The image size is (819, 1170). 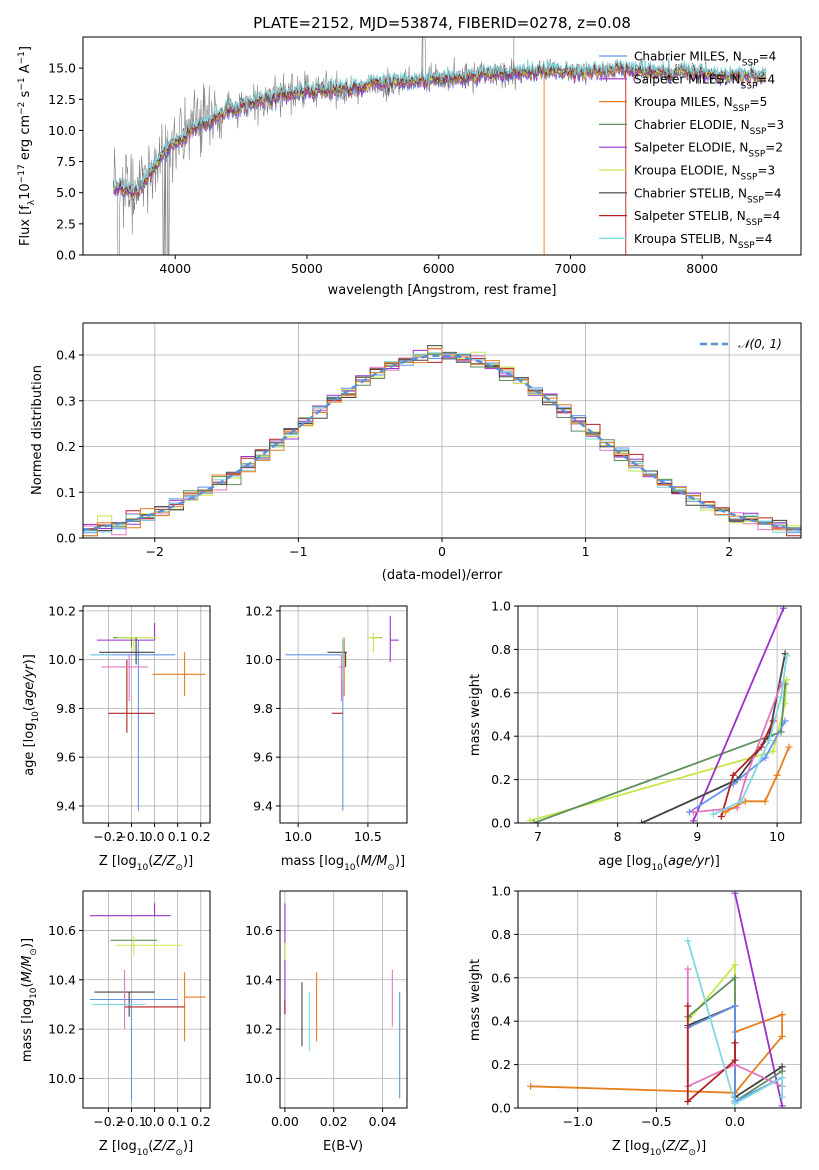 I want to click on spectrum-x-label: wavelength [Angstrom, rest frame], so click(x=442, y=290).